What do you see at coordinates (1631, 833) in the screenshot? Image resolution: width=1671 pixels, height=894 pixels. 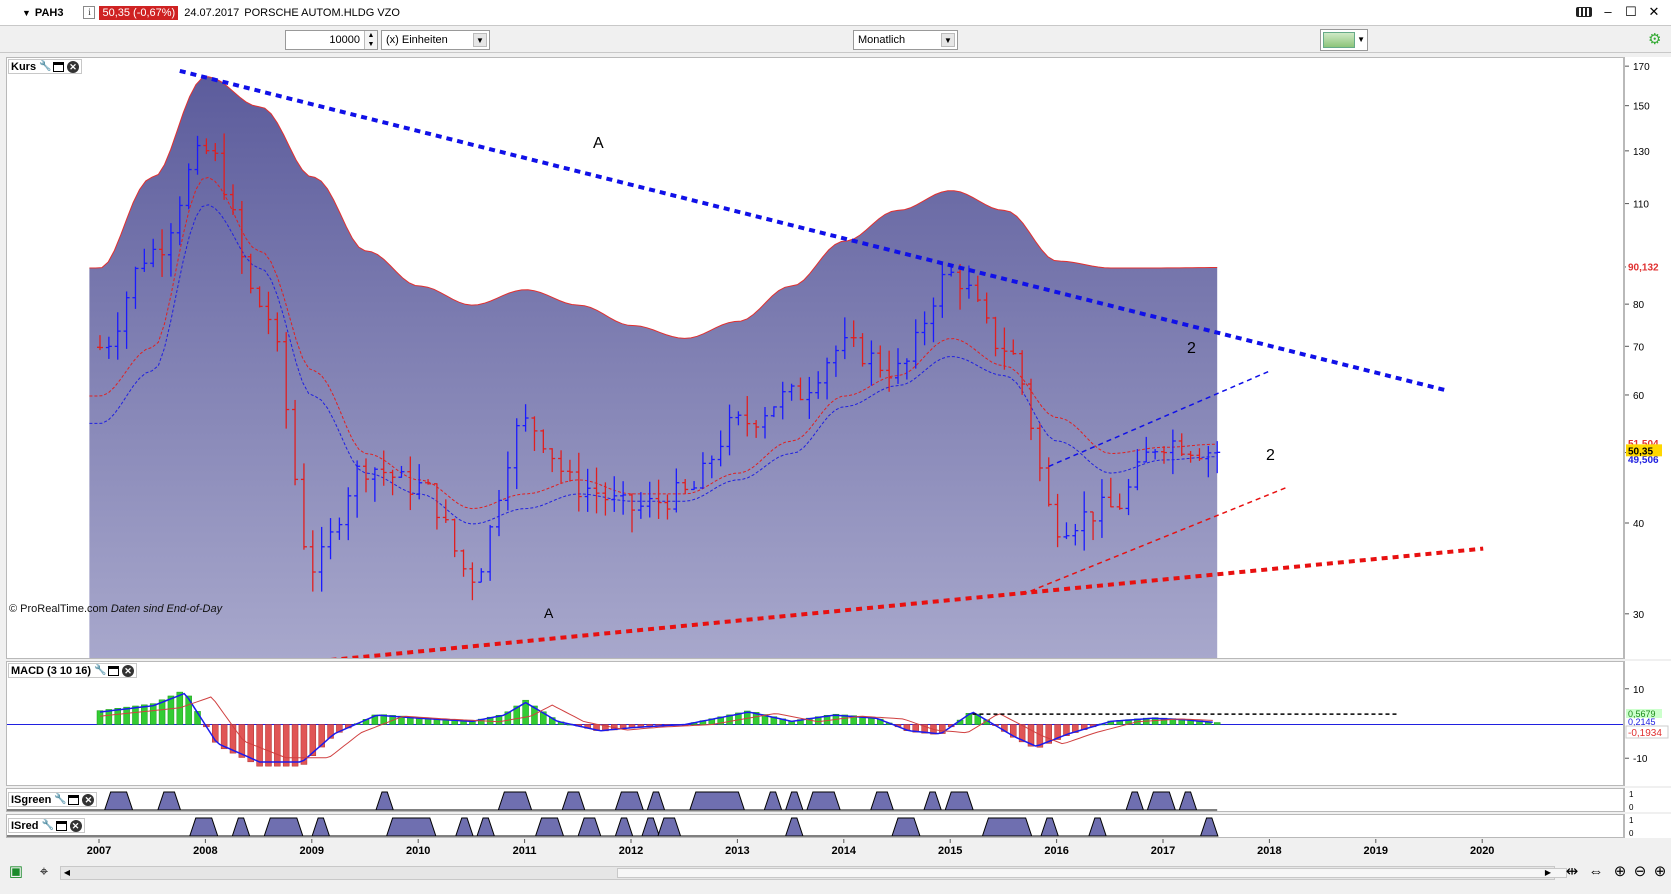 I see `signal-tick-label: 0` at bounding box center [1631, 833].